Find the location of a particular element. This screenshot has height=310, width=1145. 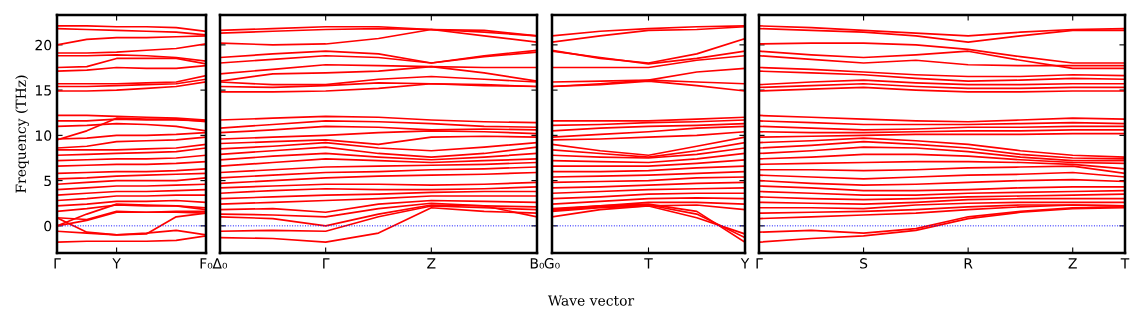

y-tick-label: 20 is located at coordinates (43, 45).